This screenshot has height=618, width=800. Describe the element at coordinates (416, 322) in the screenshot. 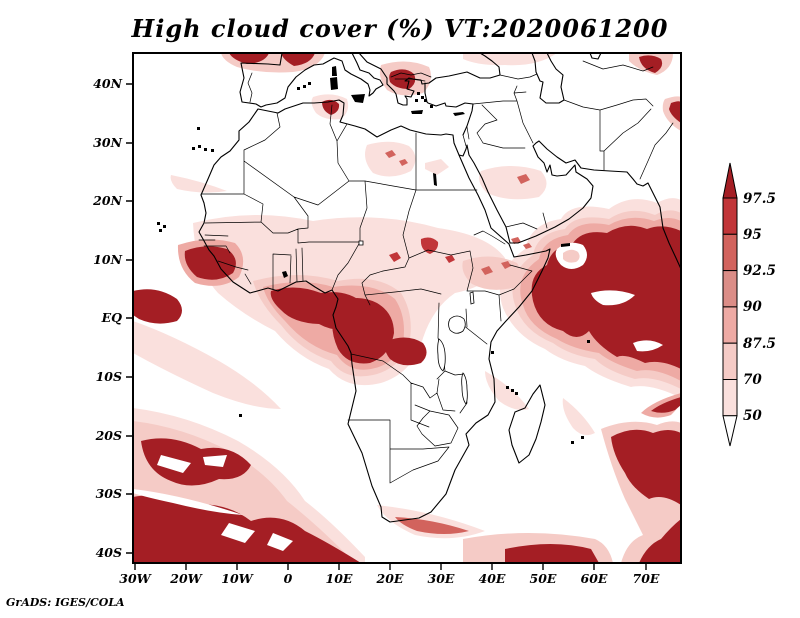

I see `lakes` at that location.